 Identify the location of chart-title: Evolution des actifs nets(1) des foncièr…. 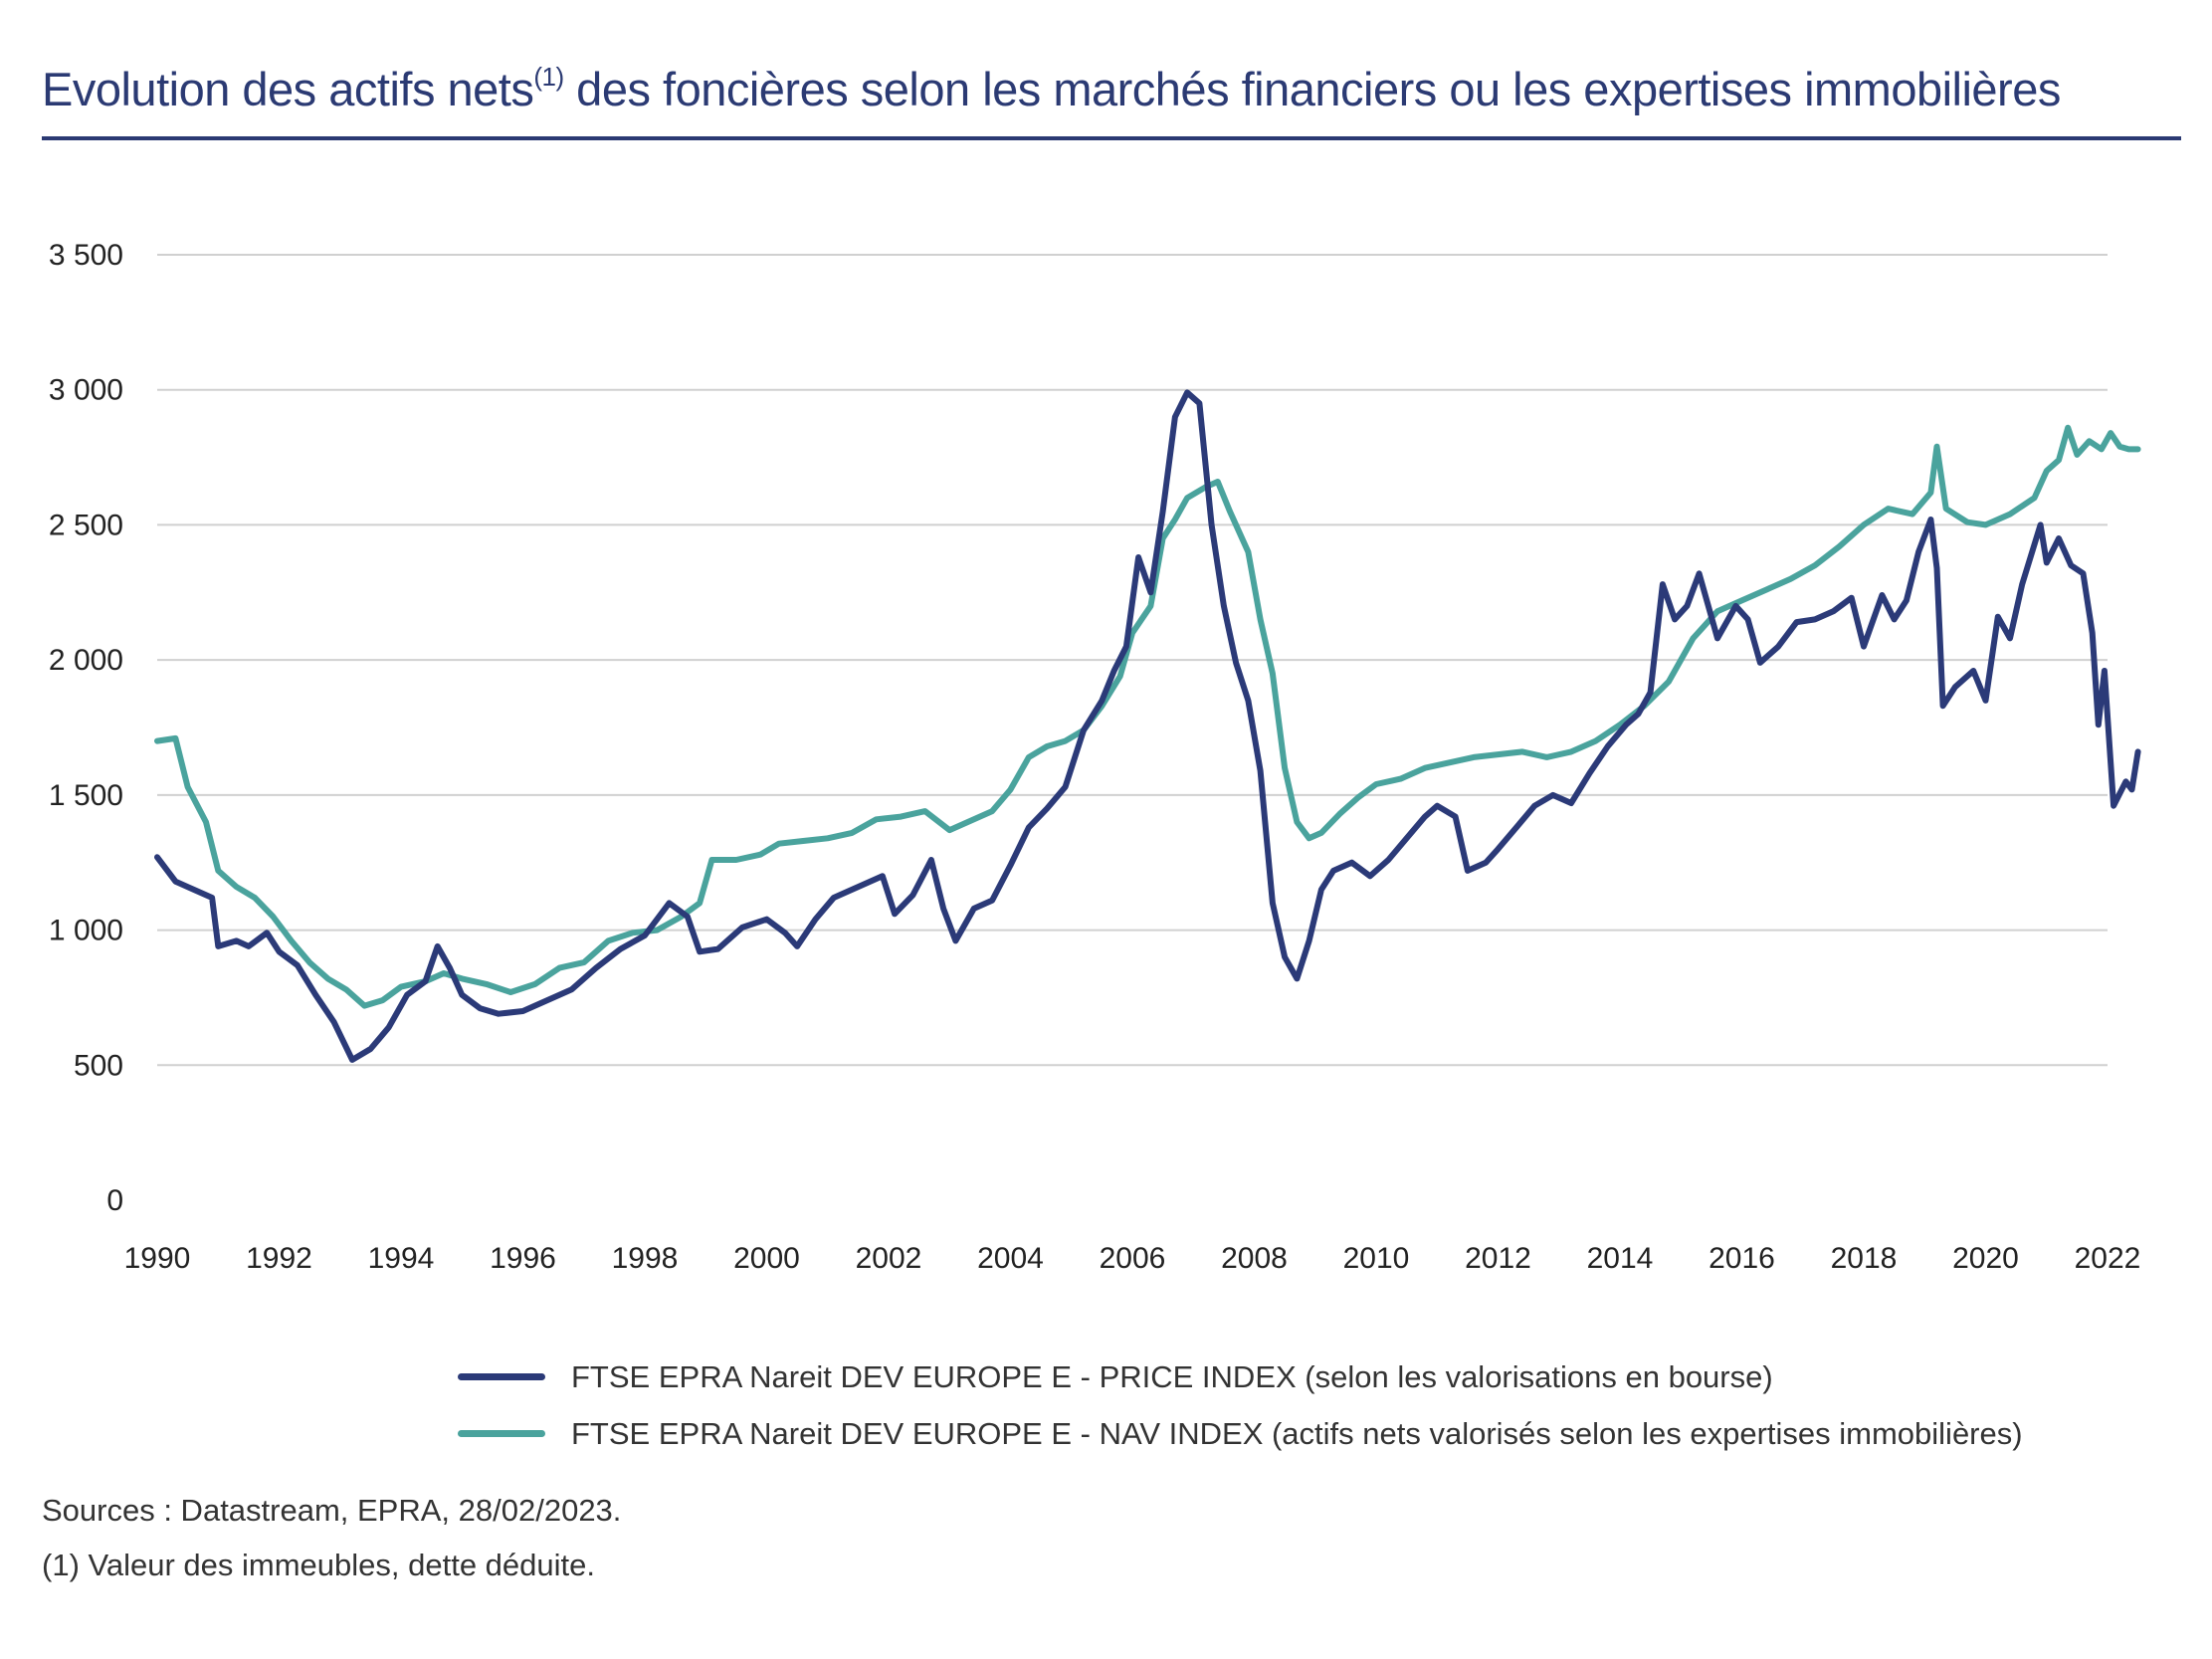
(1051, 89).